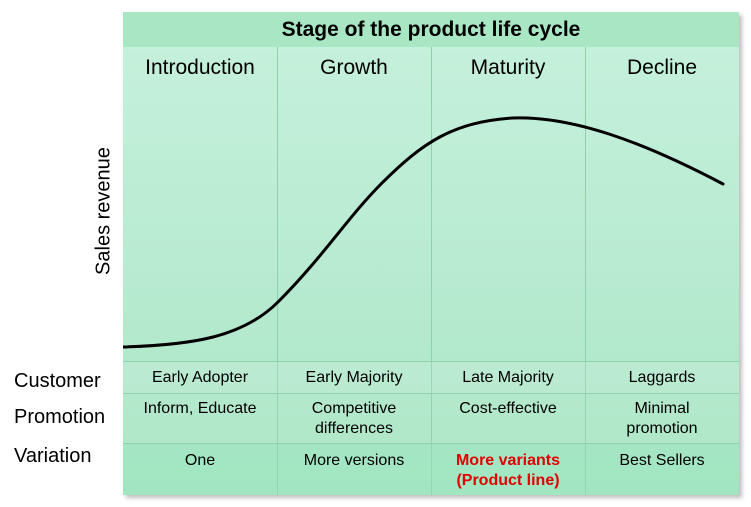  What do you see at coordinates (60, 417) in the screenshot?
I see `row-label-promotion: Promotion` at bounding box center [60, 417].